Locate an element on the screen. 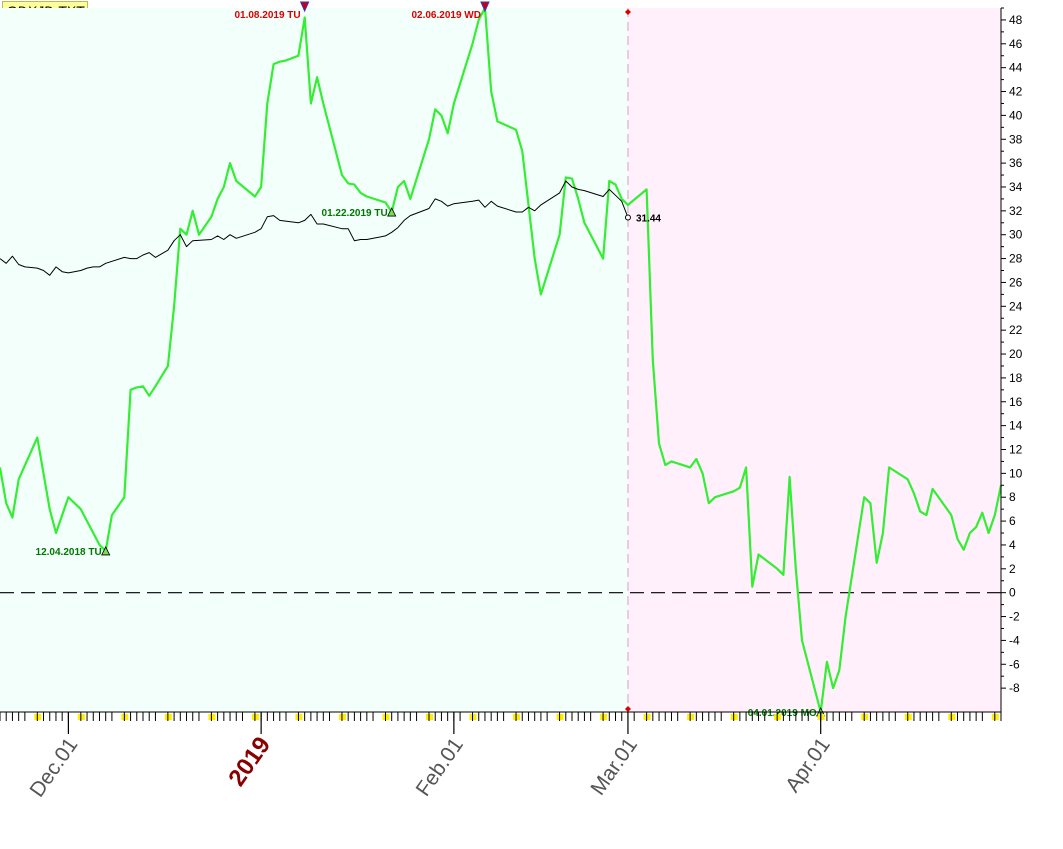 The width and height of the screenshot is (1063, 849). y-tick-label: 12 is located at coordinates (1016, 449).